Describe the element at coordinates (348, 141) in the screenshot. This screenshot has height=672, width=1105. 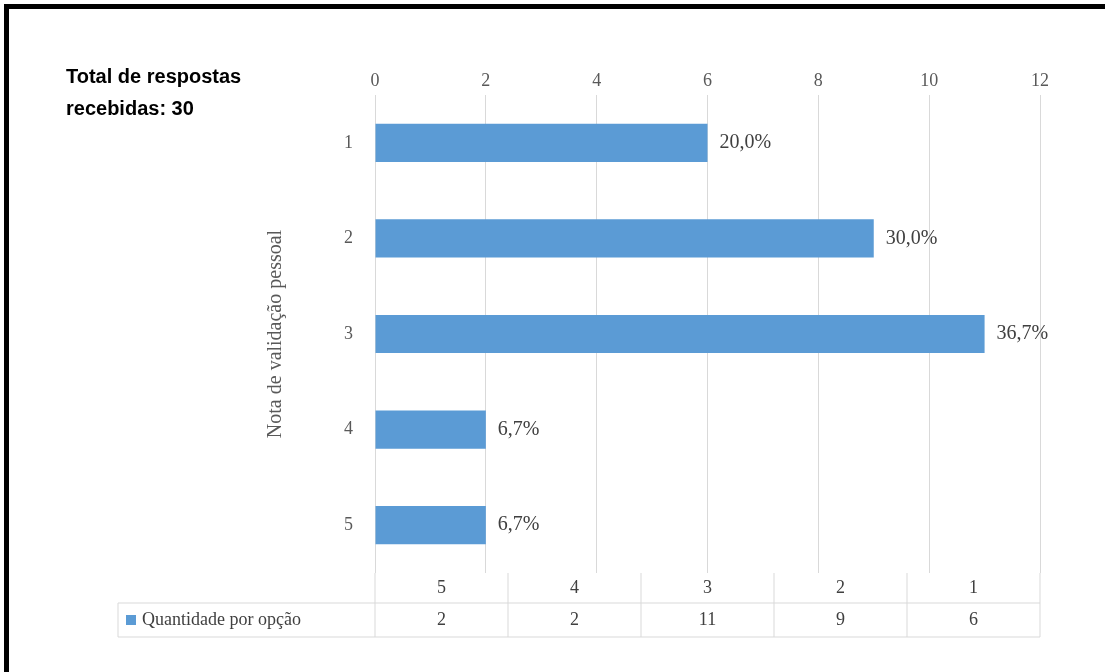
I see `y-tick-label: 1` at that location.